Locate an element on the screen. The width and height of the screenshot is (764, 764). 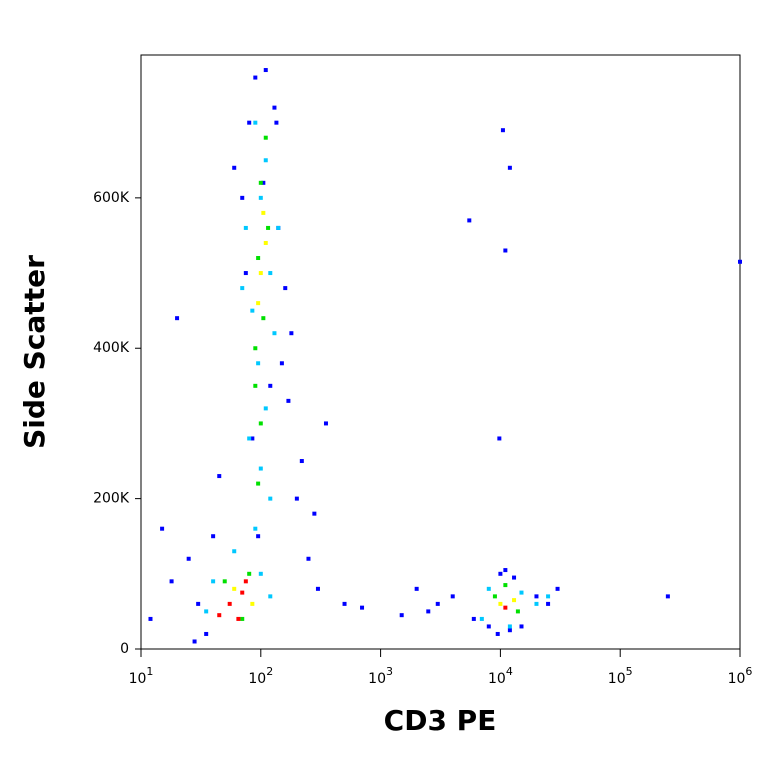
x-tick-label: 10⁴ is located at coordinates (500, 676).